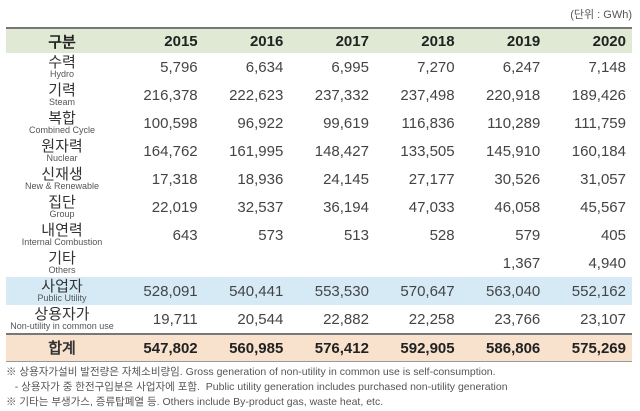  What do you see at coordinates (613, 235) in the screenshot?
I see `cell-value: 405` at bounding box center [613, 235].